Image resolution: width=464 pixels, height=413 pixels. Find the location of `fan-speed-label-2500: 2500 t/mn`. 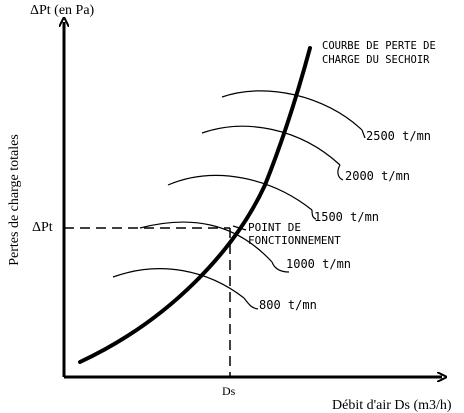

fan-speed-label-2500: 2500 t/mn is located at coordinates (398, 136).